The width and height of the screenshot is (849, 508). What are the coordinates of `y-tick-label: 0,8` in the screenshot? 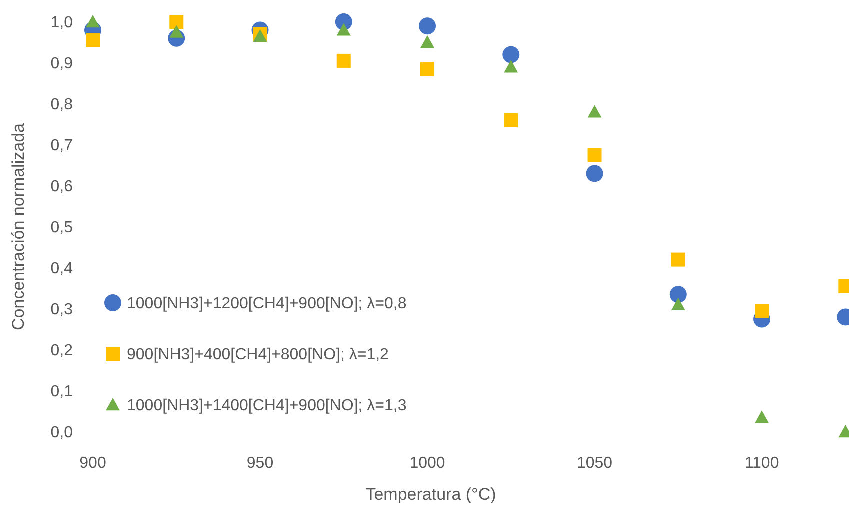 It's located at (62, 105).